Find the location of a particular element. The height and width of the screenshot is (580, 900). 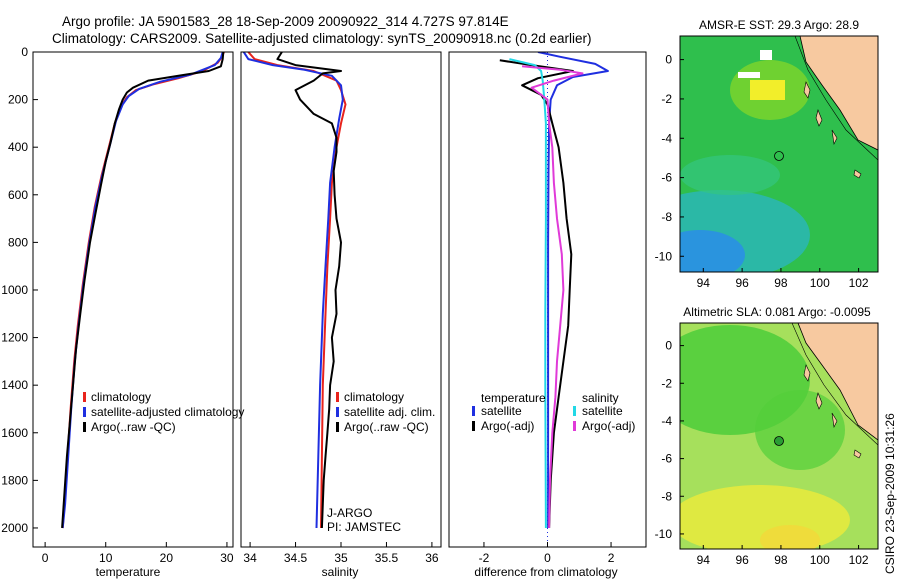

x-tick-label: 35 is located at coordinates (341, 558).